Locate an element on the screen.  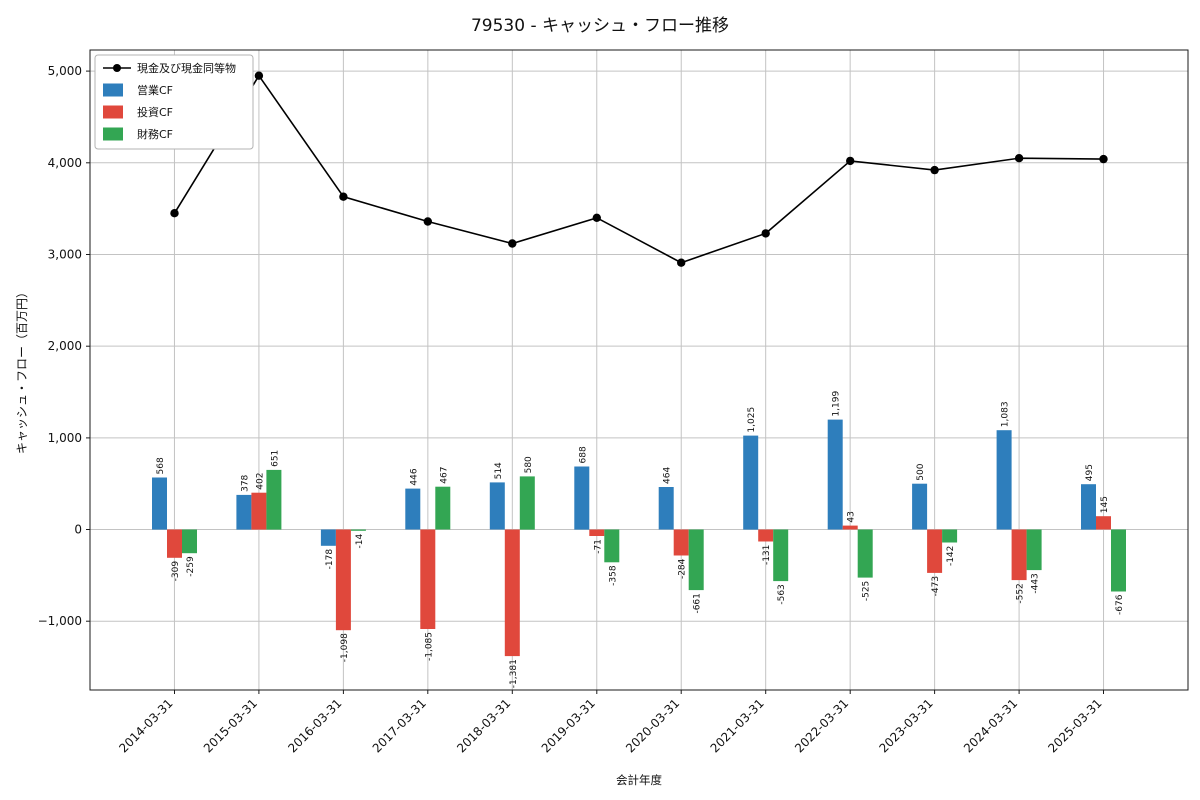
bar-value-label: 1,025 is located at coordinates (752, 420).